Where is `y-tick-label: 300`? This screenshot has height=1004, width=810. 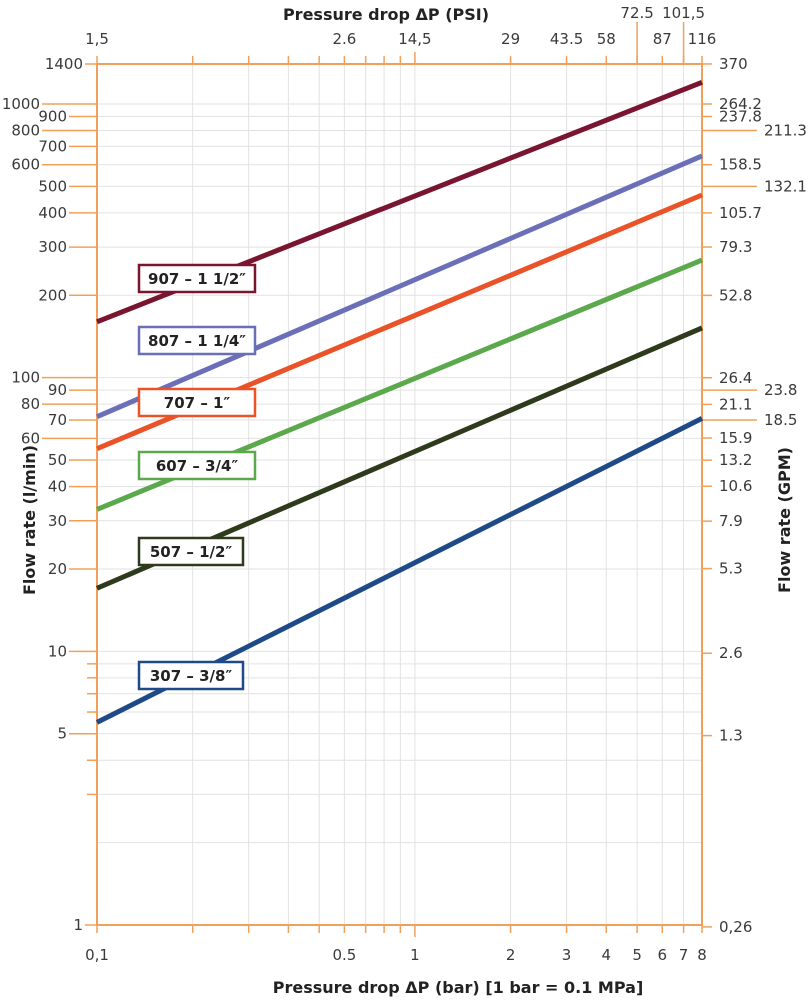 y-tick-label: 300 is located at coordinates (52, 247).